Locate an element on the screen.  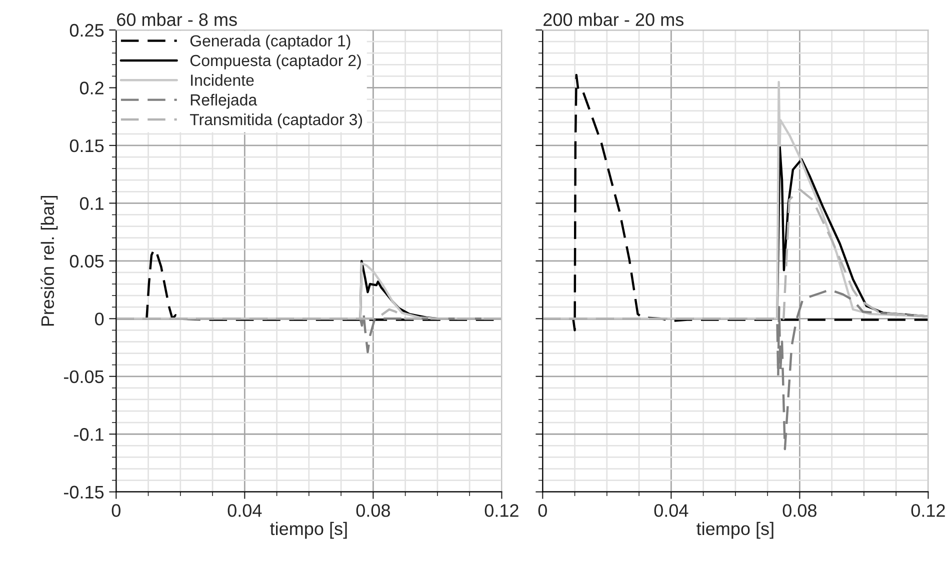
y-tick-label: 0.2 is located at coordinates (92, 88).